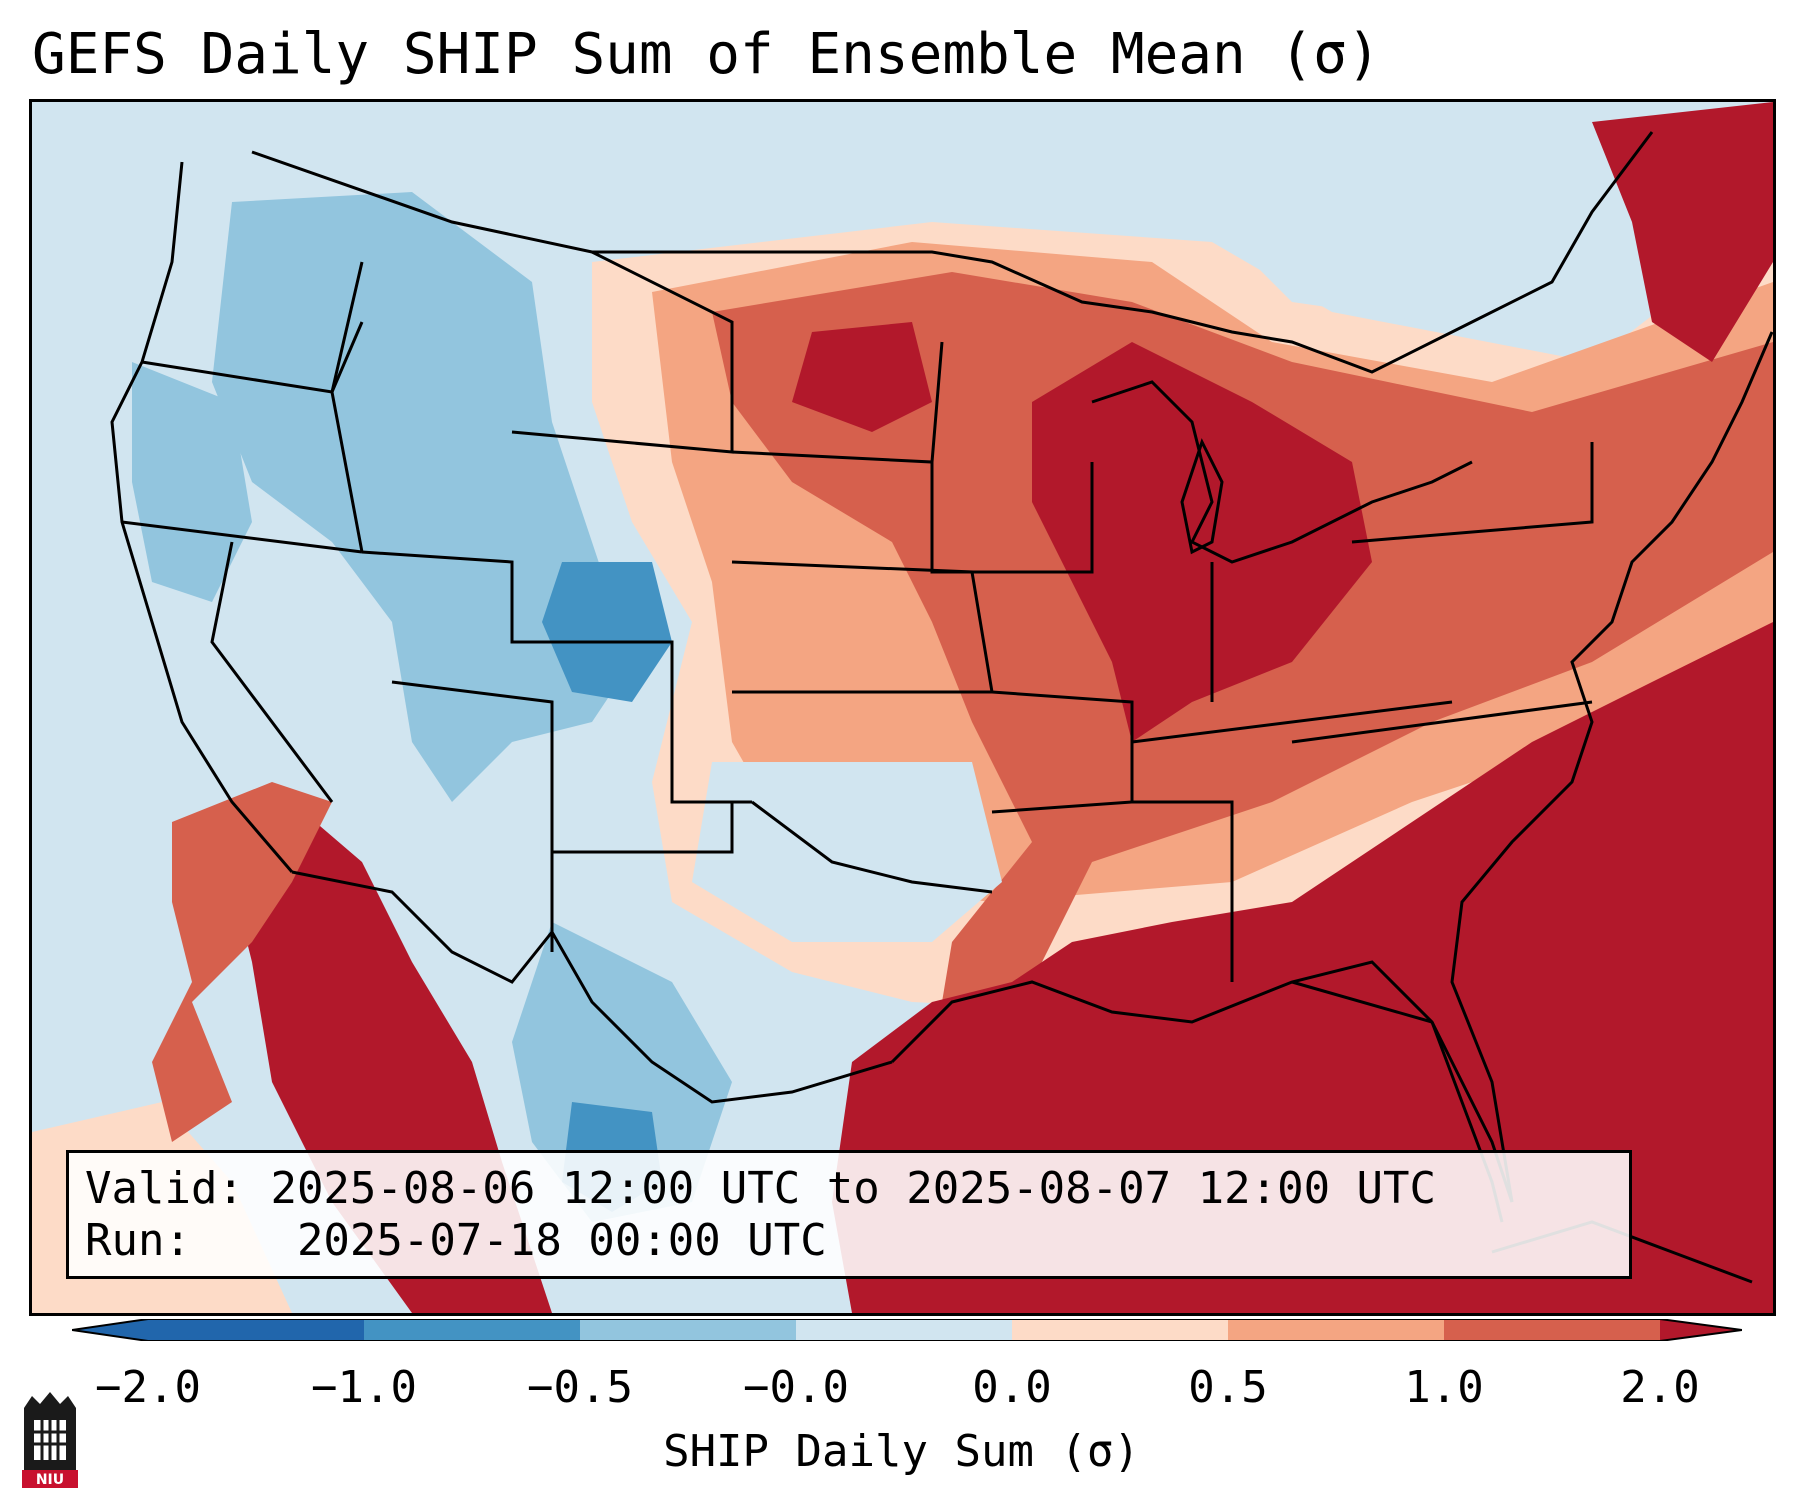 The height and width of the screenshot is (1506, 1803). Describe the element at coordinates (1392, 212) in the screenshot. I see `field-ne-canada-neg` at that location.